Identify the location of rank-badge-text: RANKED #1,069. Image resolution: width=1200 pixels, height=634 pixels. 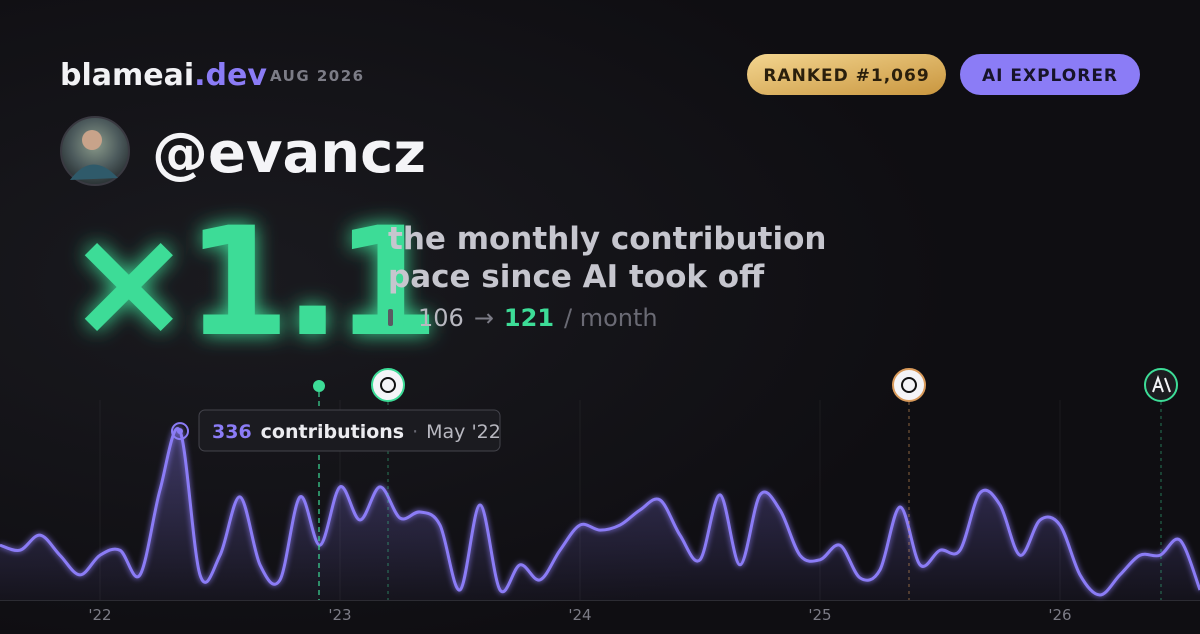
(846, 76).